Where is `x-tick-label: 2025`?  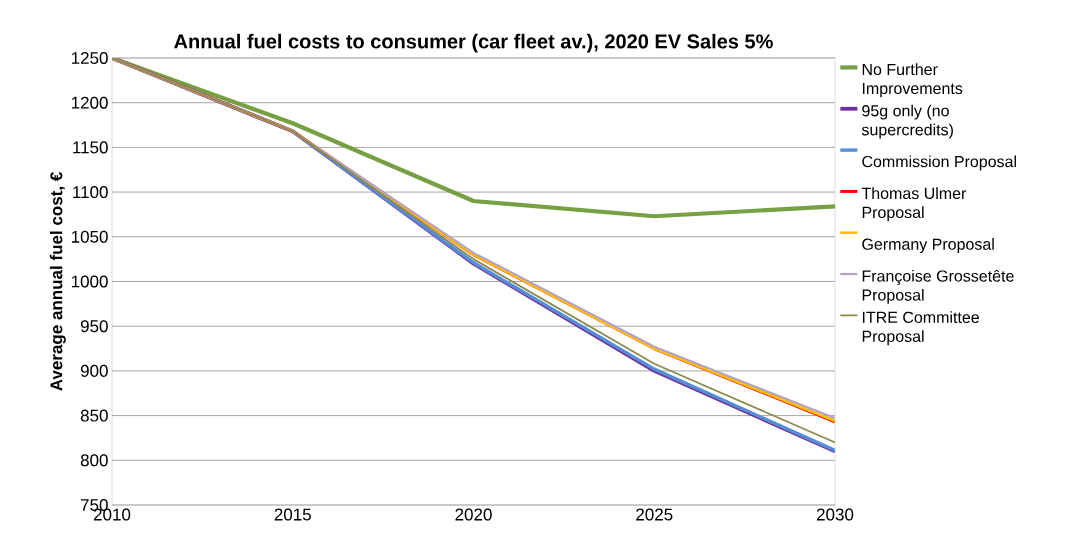 x-tick-label: 2025 is located at coordinates (654, 514).